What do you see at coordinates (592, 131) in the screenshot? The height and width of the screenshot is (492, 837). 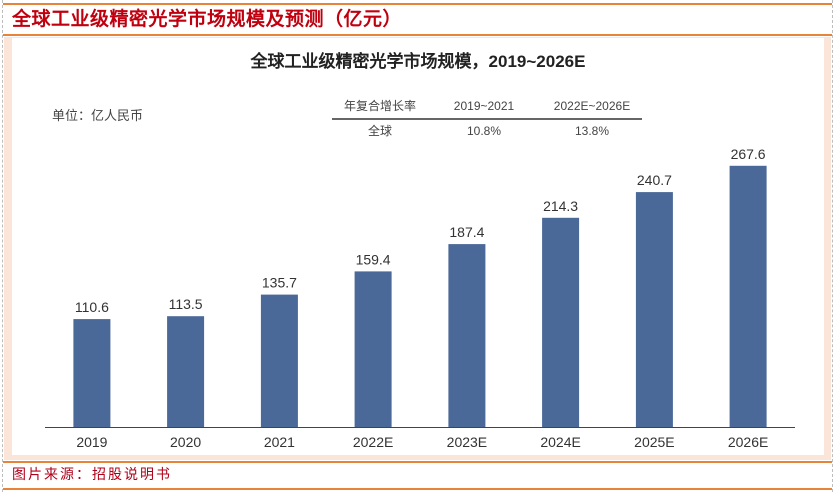 I see `cagr-row-value-2: 13.8%` at bounding box center [592, 131].